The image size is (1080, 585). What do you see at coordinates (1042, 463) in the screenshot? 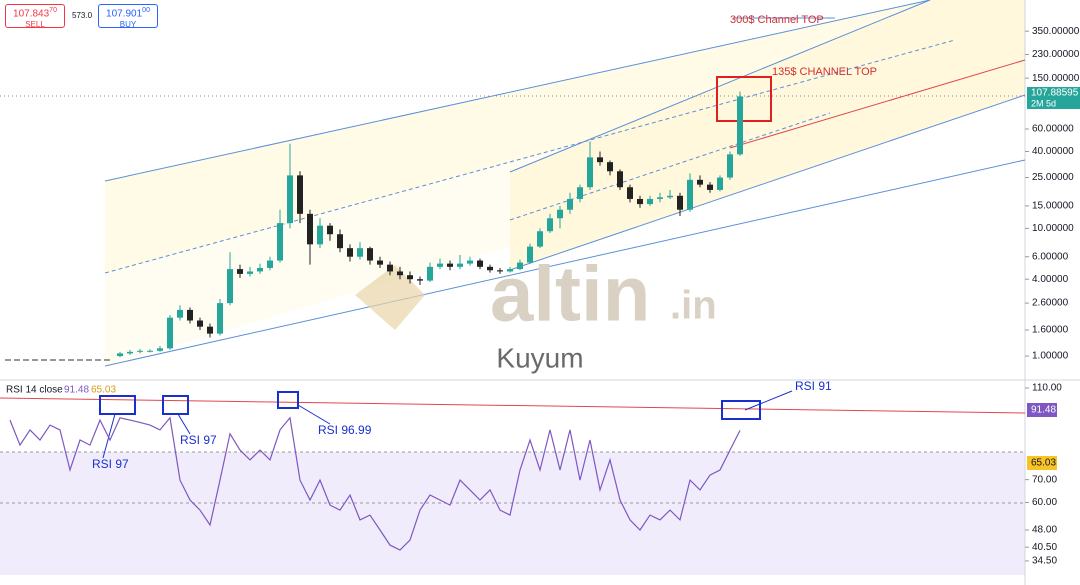
I see `ma-badge` at bounding box center [1042, 463].